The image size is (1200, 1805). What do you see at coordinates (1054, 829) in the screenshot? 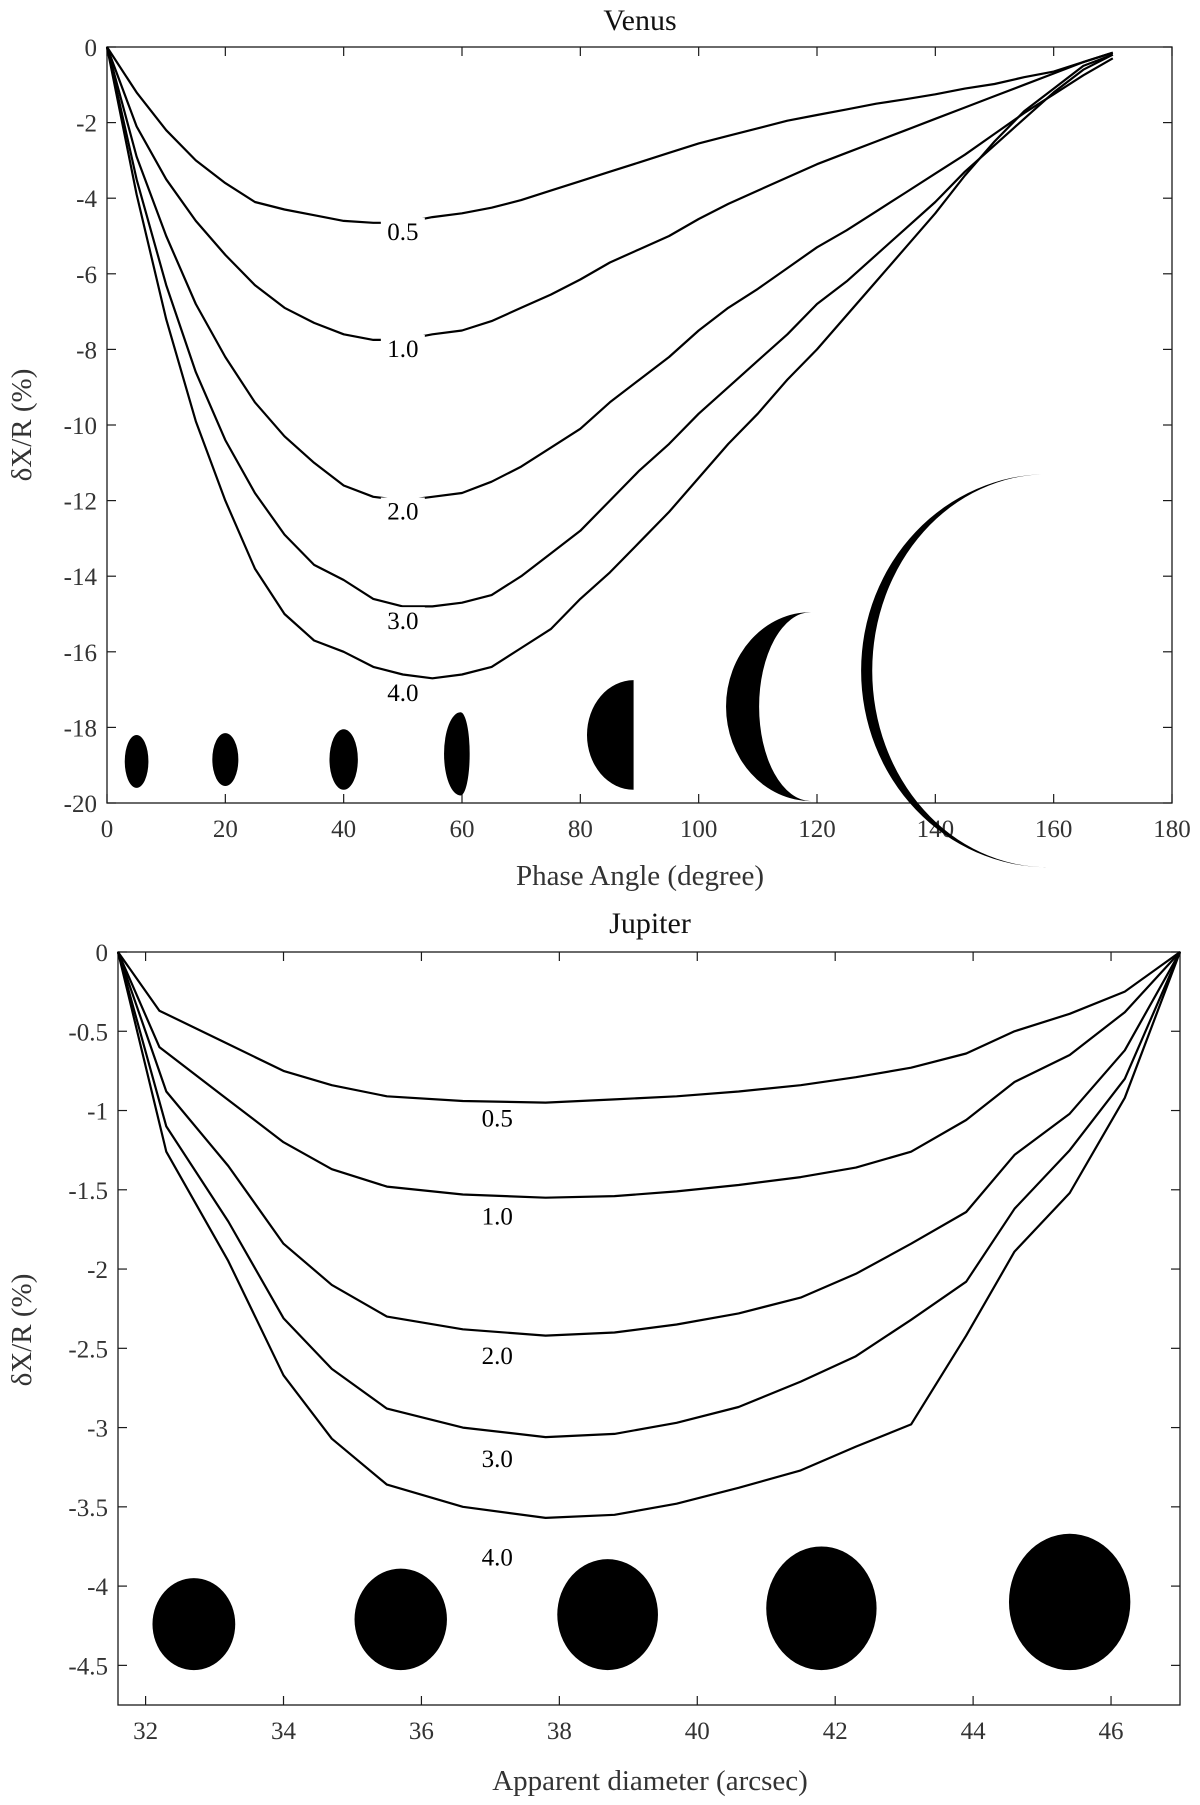
I see `venus-x-tick-label: 160` at bounding box center [1054, 829].